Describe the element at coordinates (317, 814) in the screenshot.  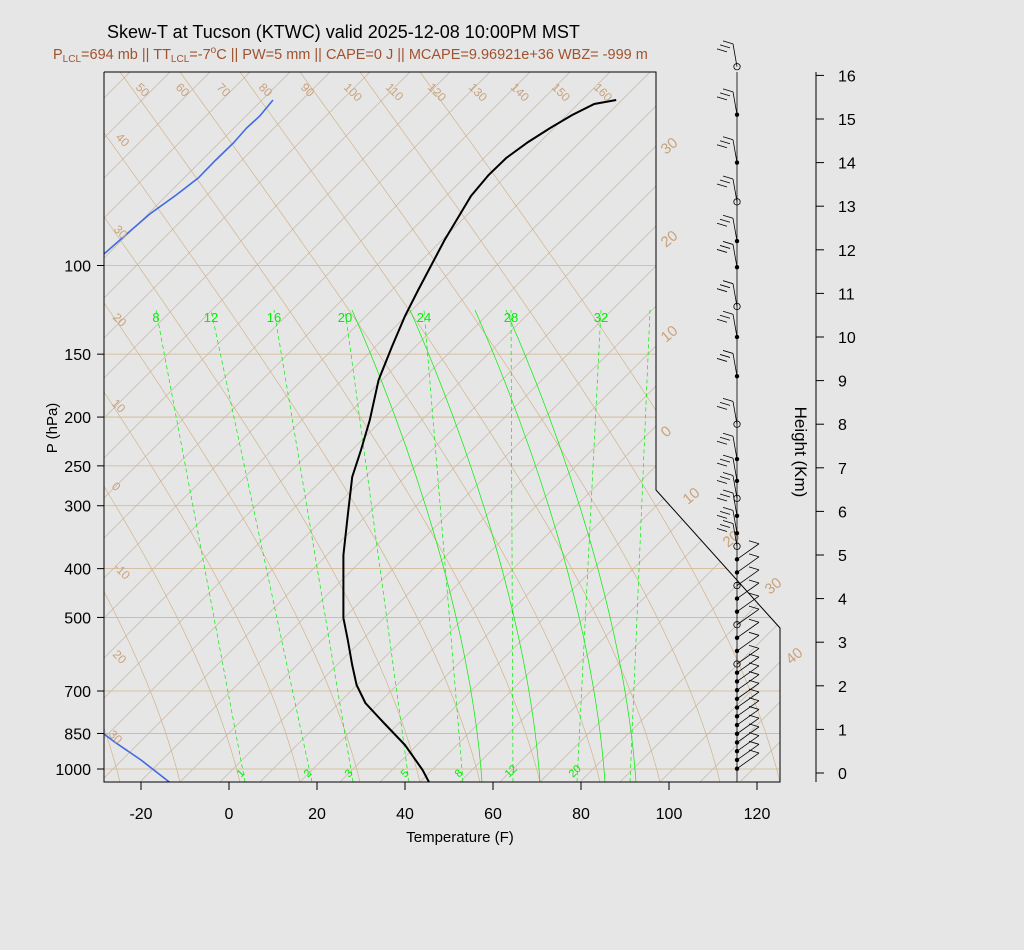
I see `x-tick-label: 20` at that location.